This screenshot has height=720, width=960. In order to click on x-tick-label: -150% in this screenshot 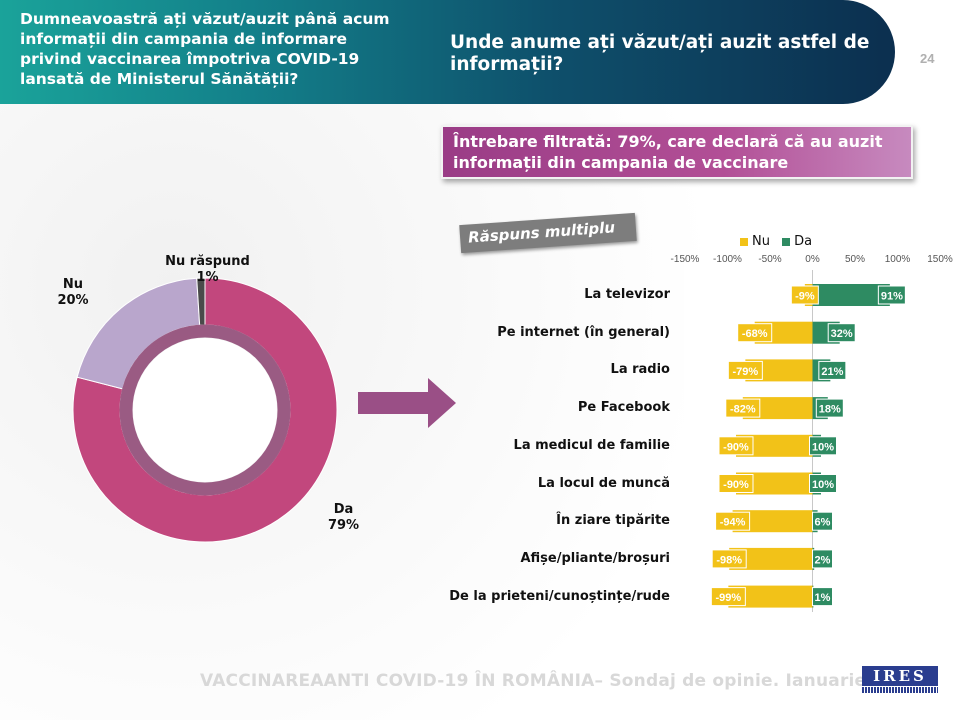, I will do `click(685, 259)`.